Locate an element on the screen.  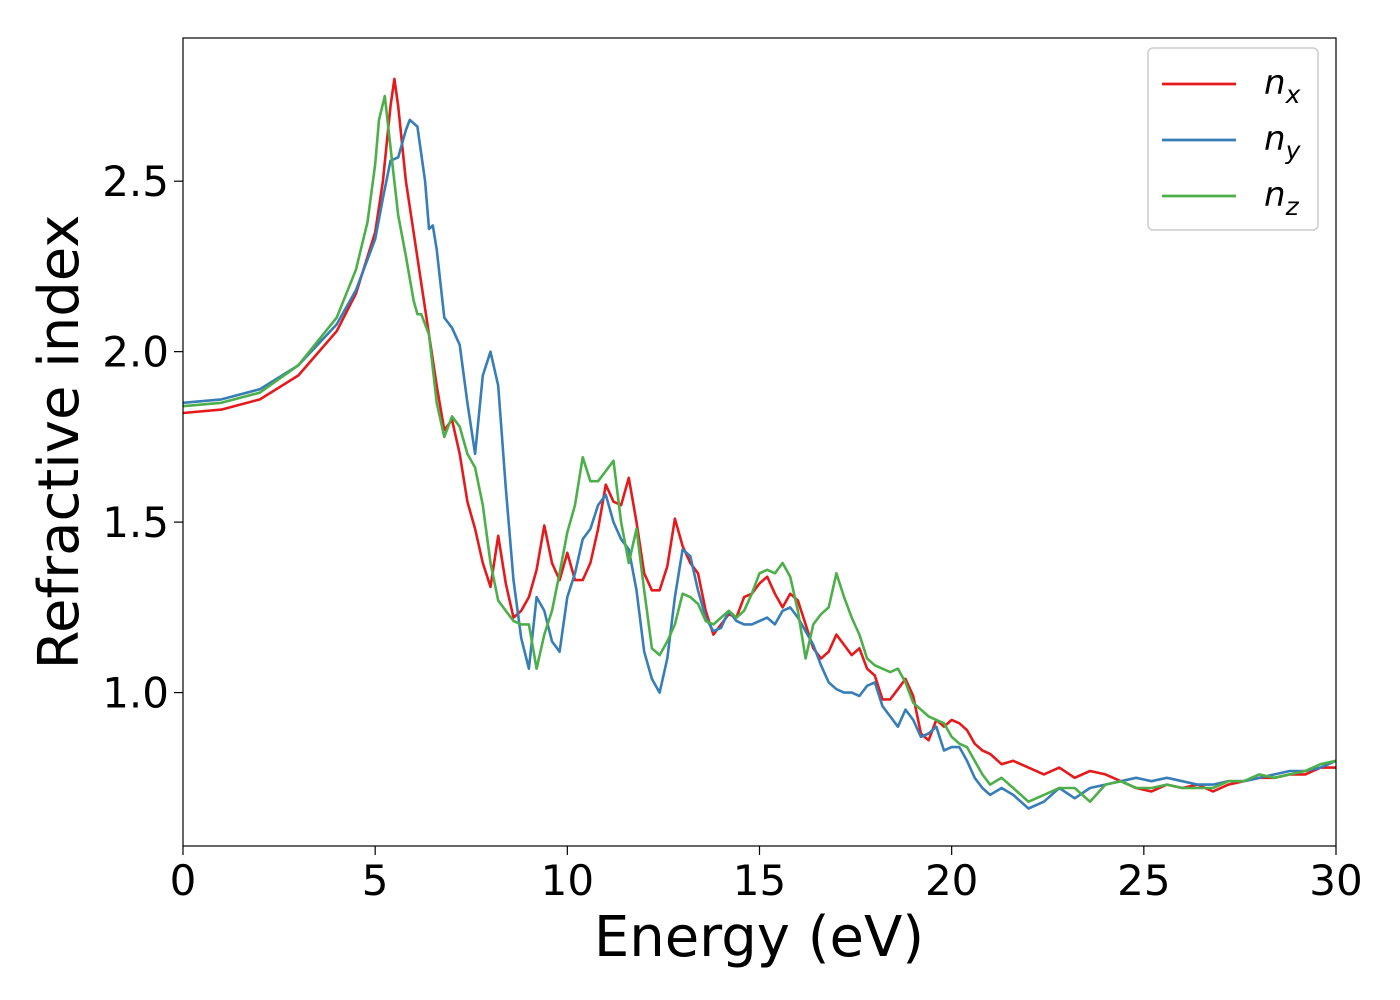
x-tick-label: 10 is located at coordinates (567, 880).